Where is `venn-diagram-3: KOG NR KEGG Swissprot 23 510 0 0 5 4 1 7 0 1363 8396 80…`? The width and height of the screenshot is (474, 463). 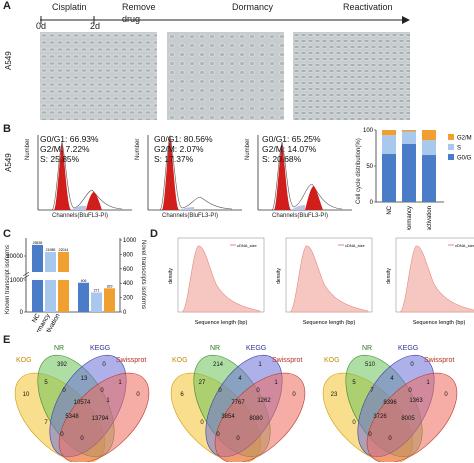
venn-diagram-3: KOG NR KEGG Swissprot 23 510 0 0 5 4 1 7 0 1363 8396 80… is located at coordinates (390, 403).